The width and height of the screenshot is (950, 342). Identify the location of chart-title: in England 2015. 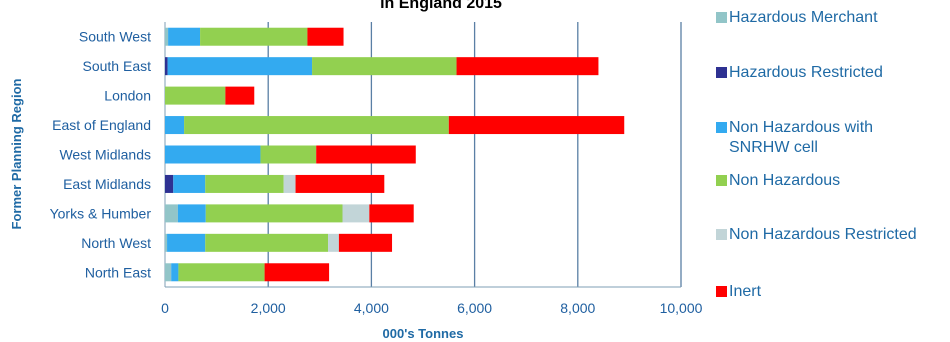
(441, 6).